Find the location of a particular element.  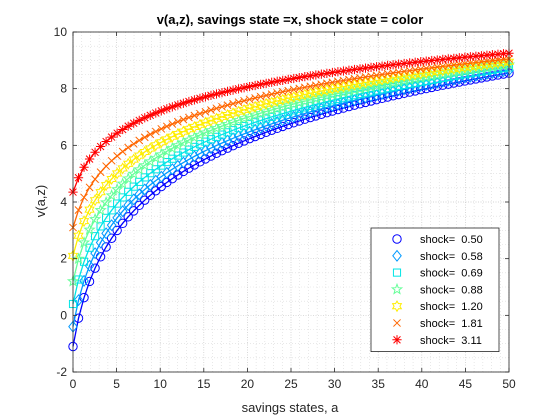

legend-entry: shock= 0.50 is located at coordinates (451, 240).